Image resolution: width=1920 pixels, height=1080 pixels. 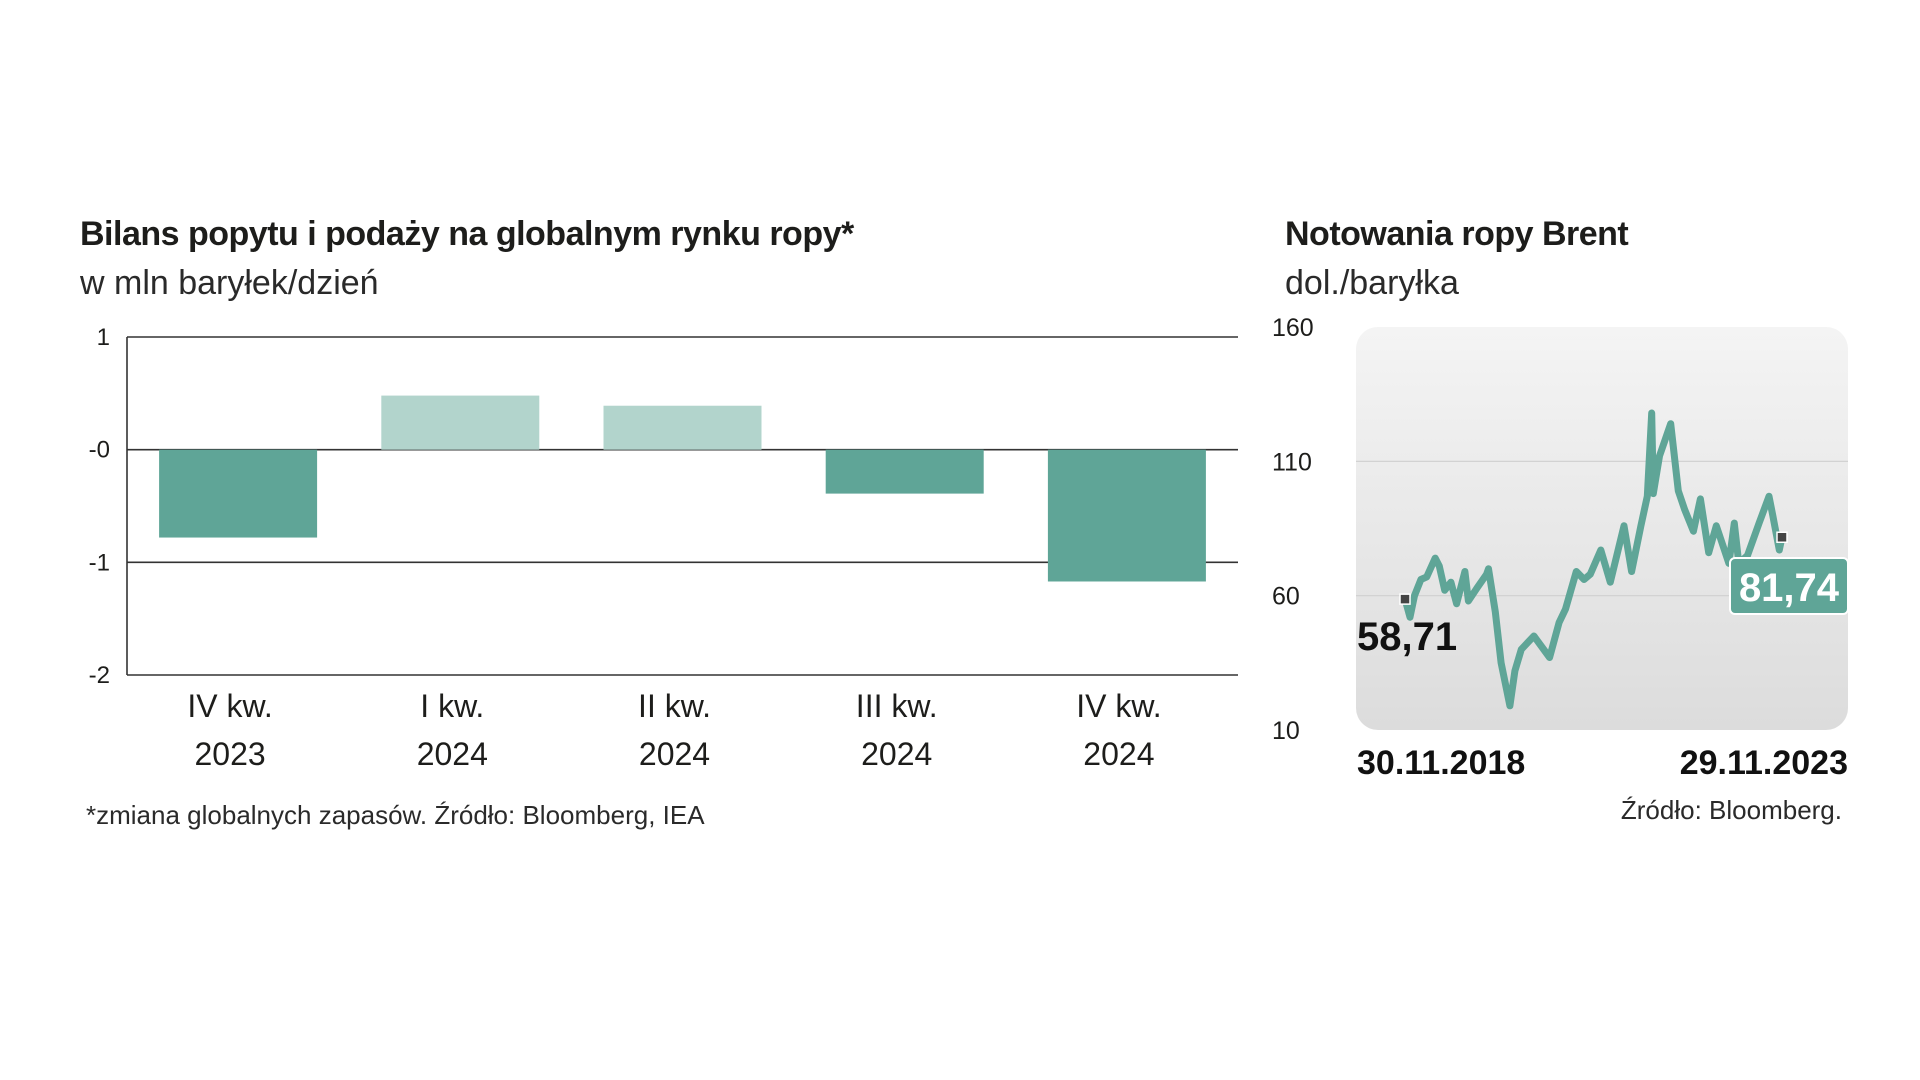 What do you see at coordinates (1441, 763) in the screenshot?
I see `x-label-start: 30.11.2018` at bounding box center [1441, 763].